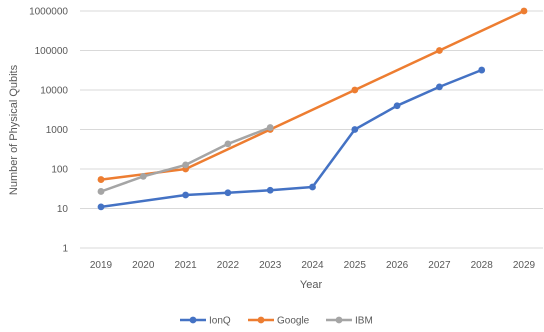 The width and height of the screenshot is (544, 332). I want to click on x-tick-label: 2028, so click(482, 265).